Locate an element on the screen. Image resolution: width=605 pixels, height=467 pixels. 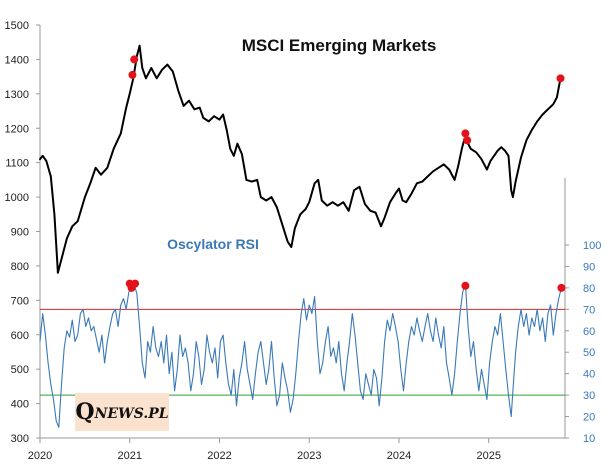
y-left-tick-label: 400 is located at coordinates (20, 405).